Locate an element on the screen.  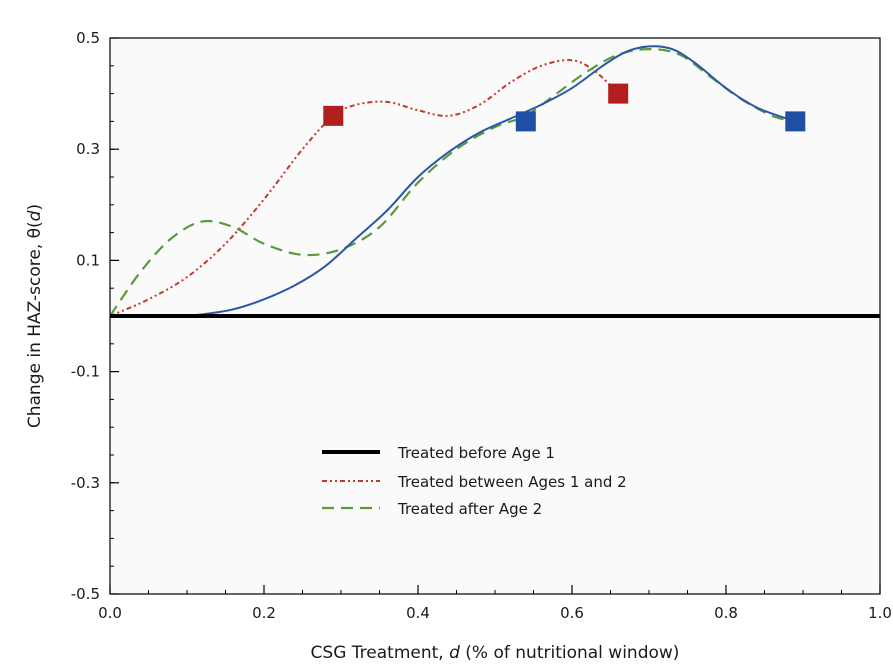
legend-label-after-age2: Treated after Age 2 is located at coordinates (469, 509).